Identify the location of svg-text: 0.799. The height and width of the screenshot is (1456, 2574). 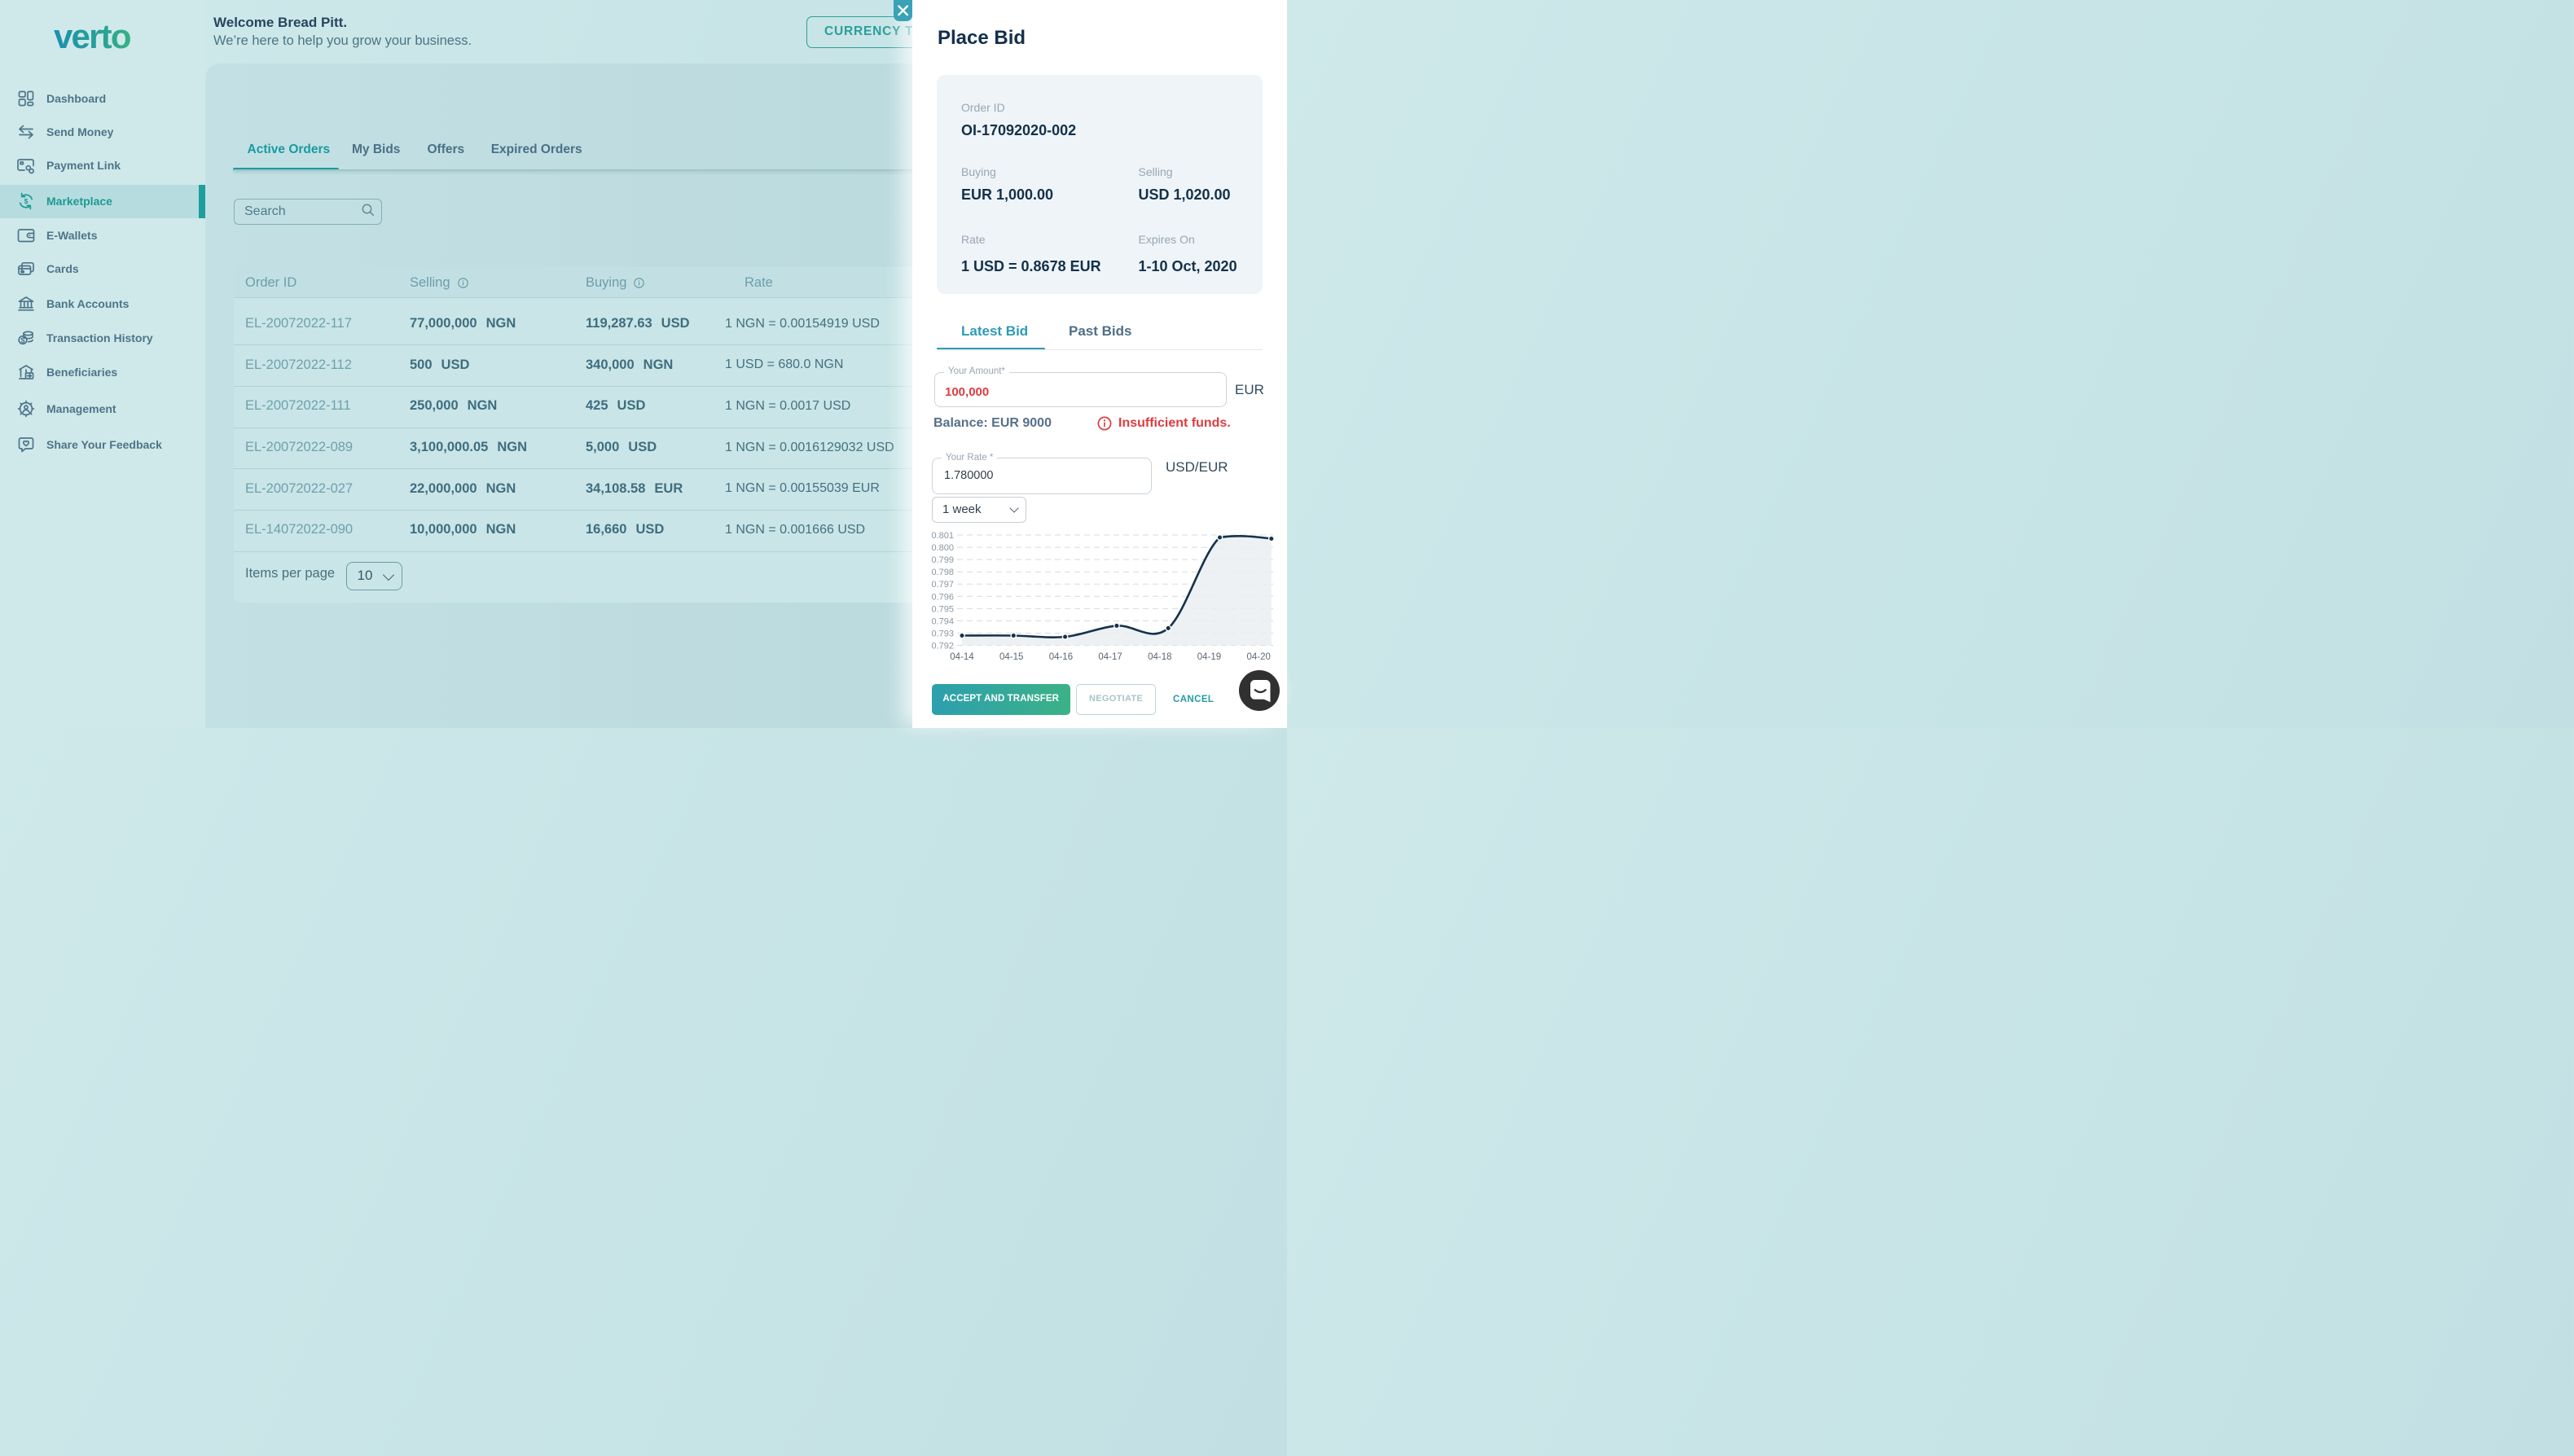
(943, 560).